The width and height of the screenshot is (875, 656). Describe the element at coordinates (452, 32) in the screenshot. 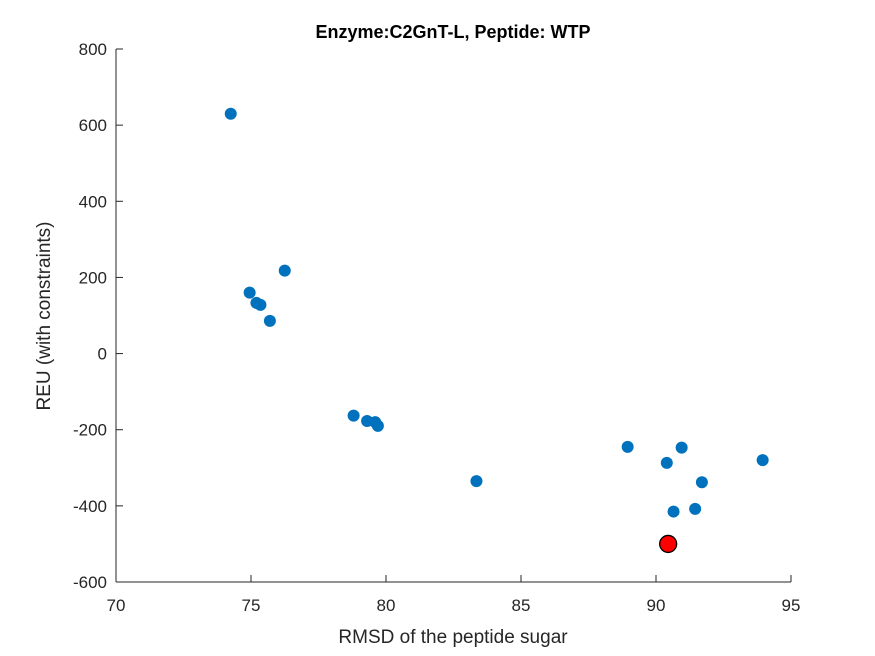

I see `chart-title: Enzyme:C2GnT-L, Peptide: WTP` at that location.